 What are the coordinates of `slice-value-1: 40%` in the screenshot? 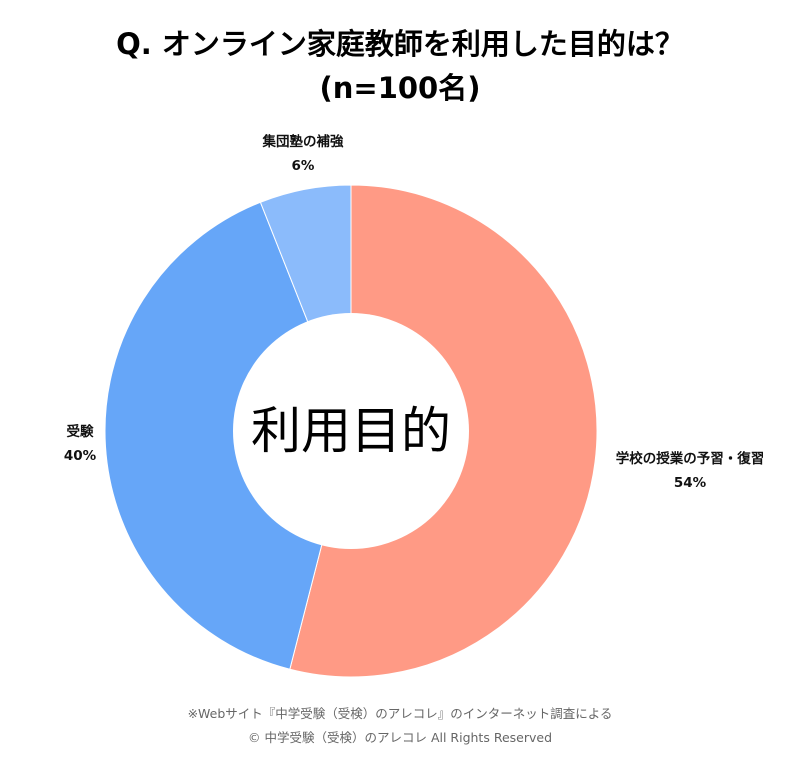 It's located at (80, 456).